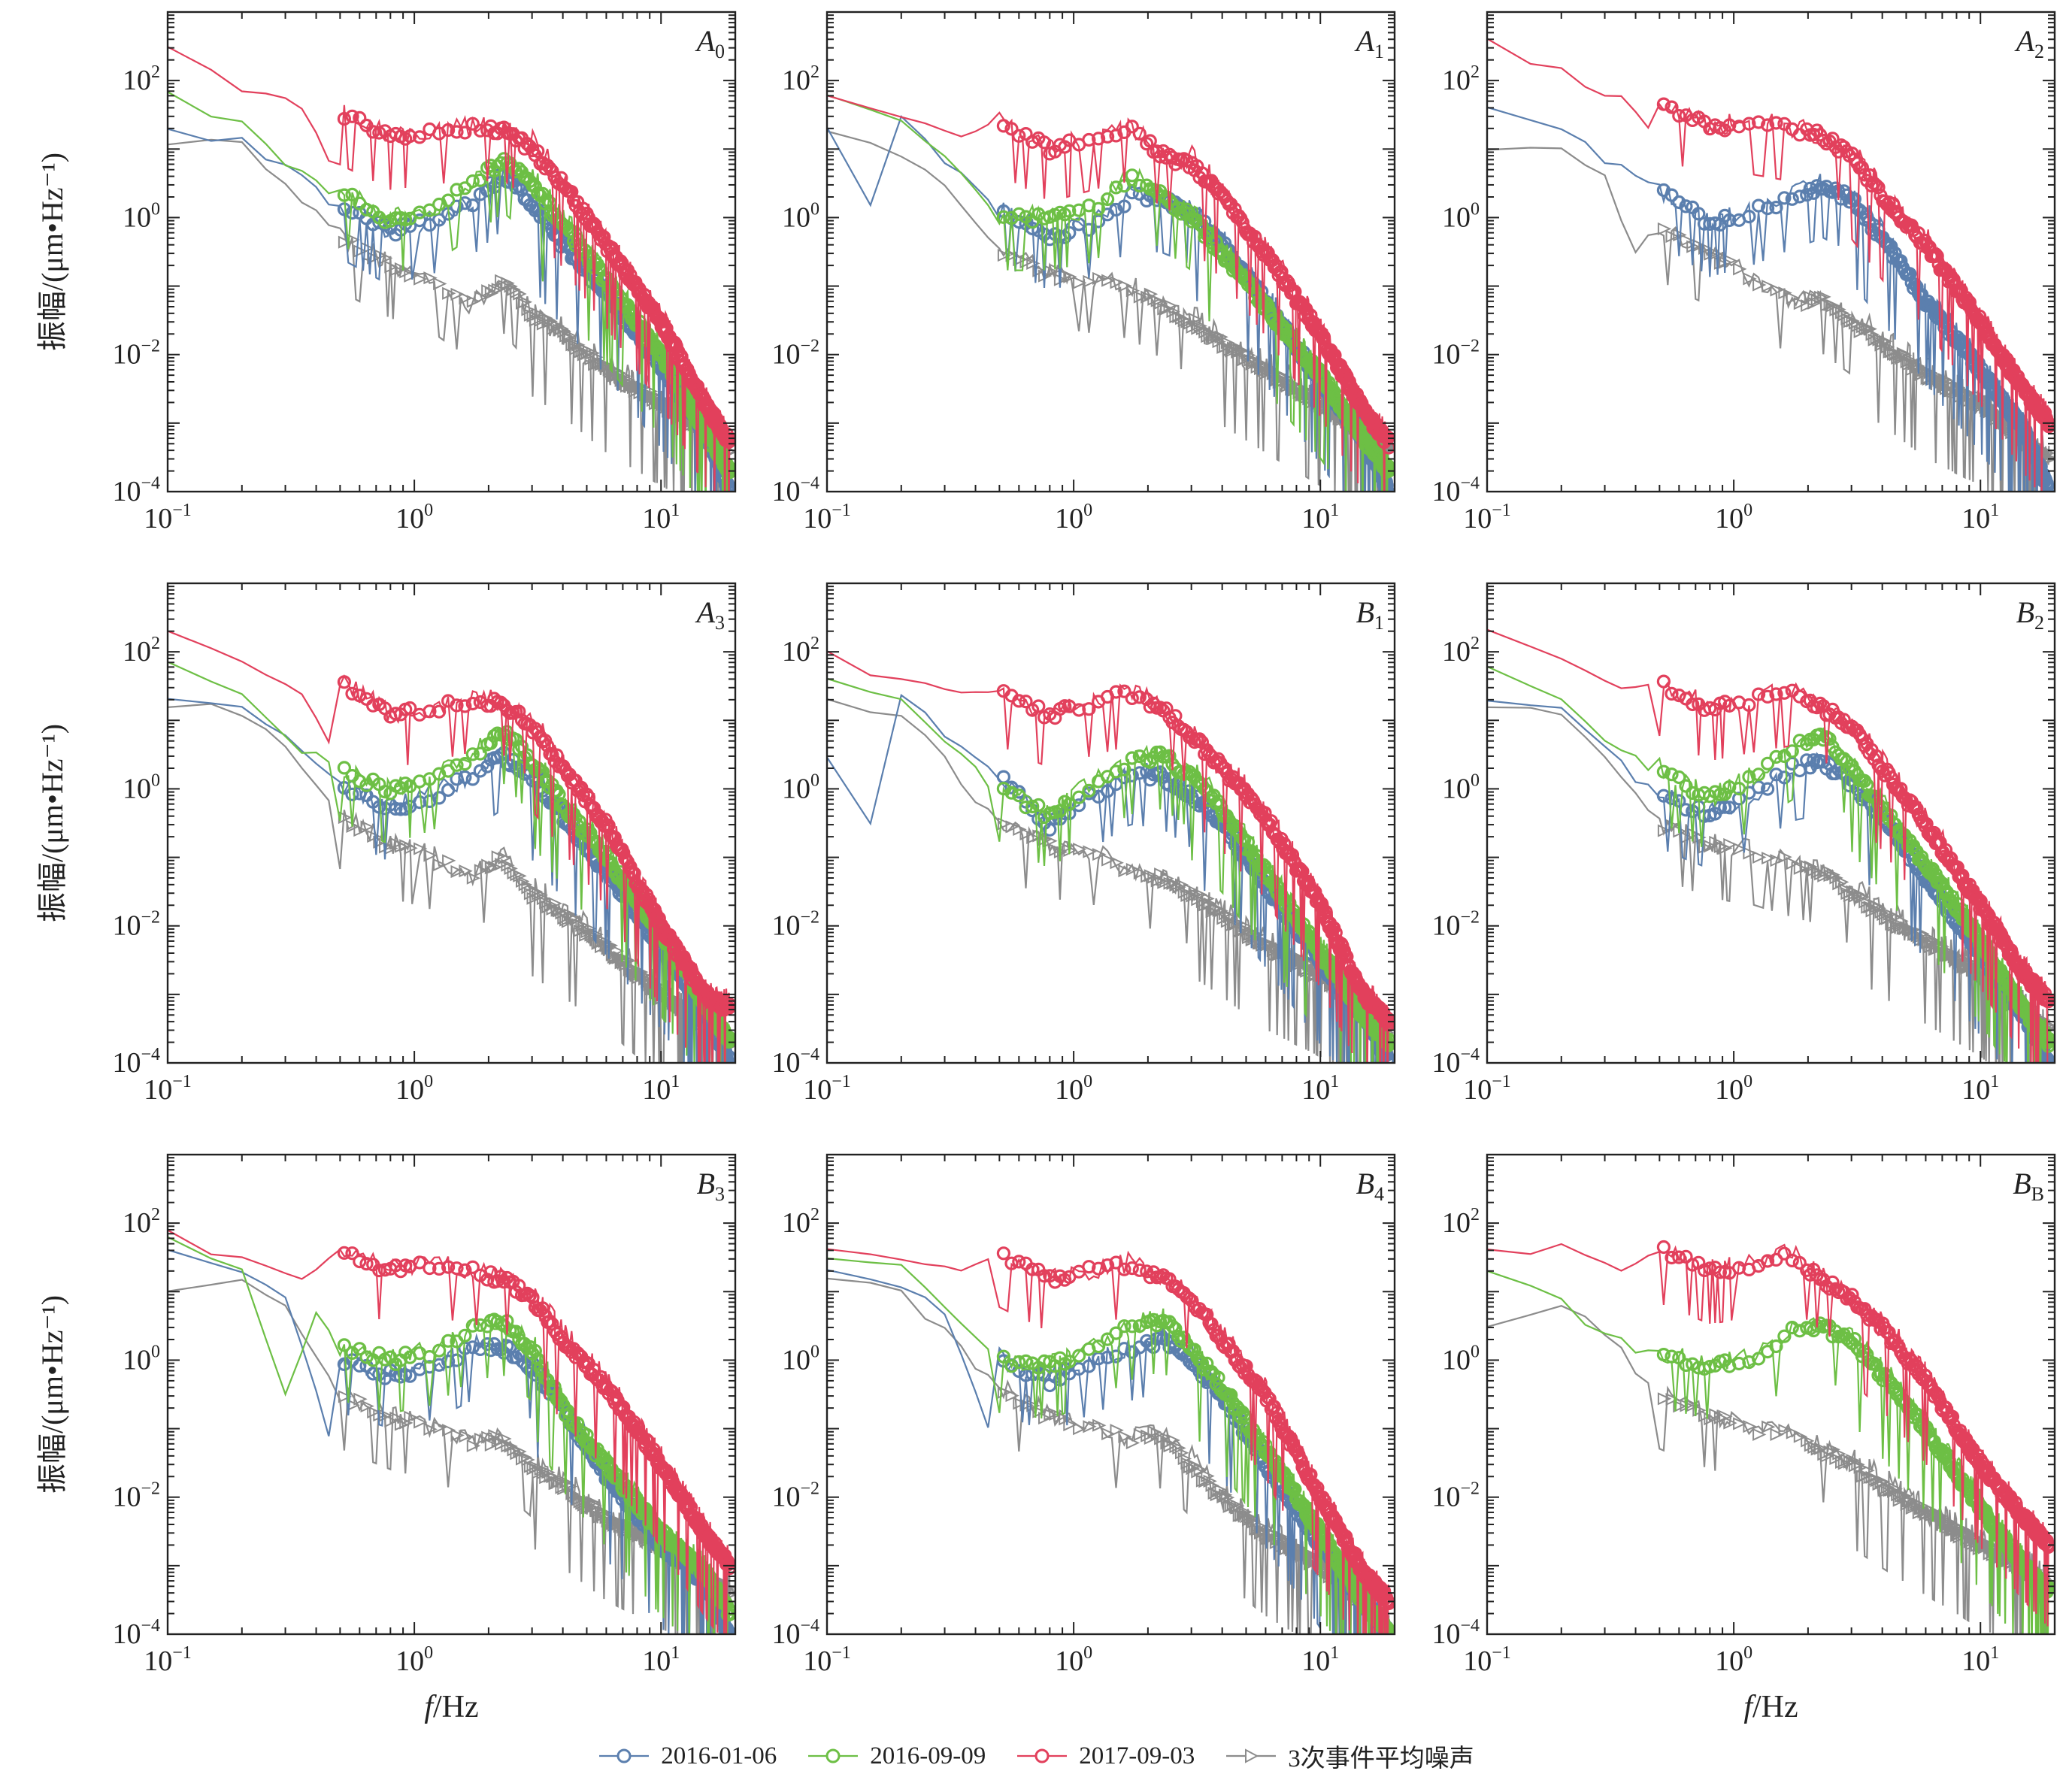  Describe the element at coordinates (1110, 252) in the screenshot. I see `axes-frame` at that location.